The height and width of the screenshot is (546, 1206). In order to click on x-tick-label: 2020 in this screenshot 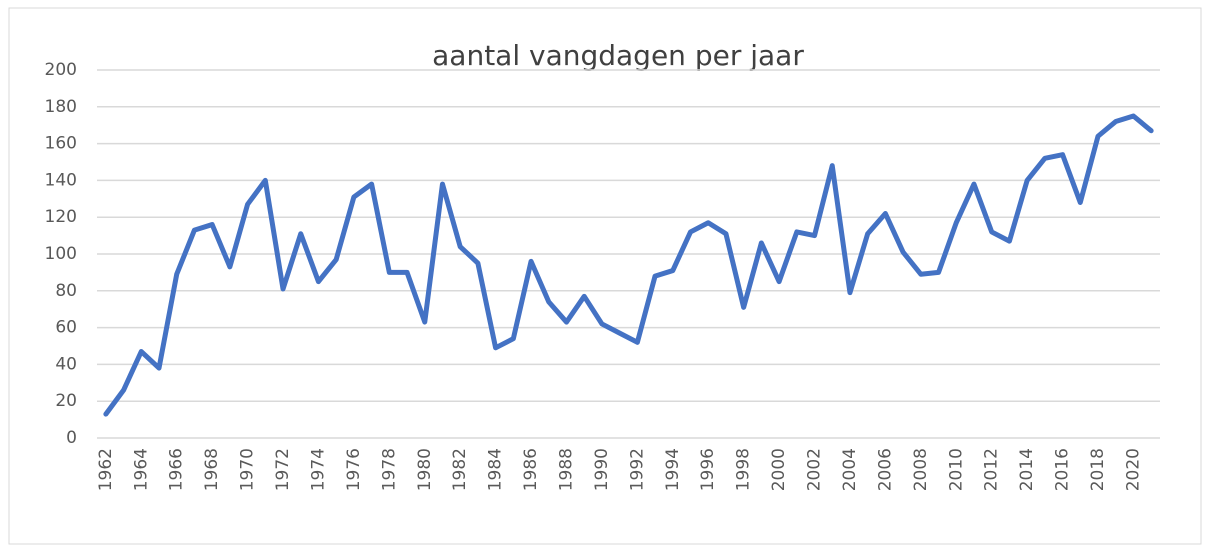, I will do `click(1133, 469)`.